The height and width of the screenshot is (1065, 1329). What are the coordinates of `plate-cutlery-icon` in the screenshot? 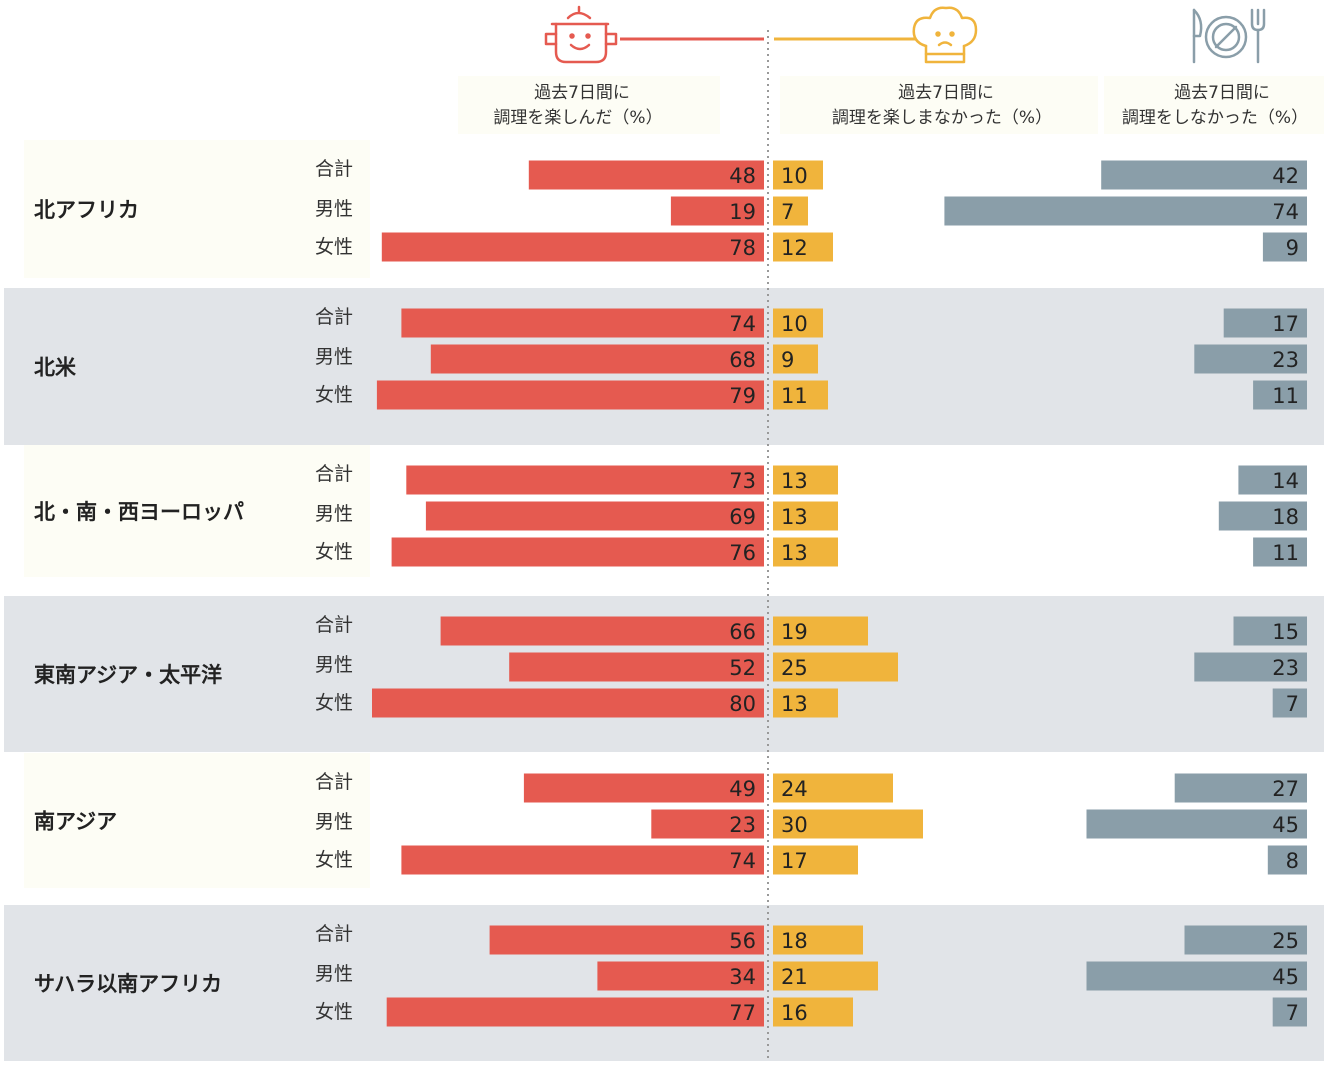 It's located at (1229, 36).